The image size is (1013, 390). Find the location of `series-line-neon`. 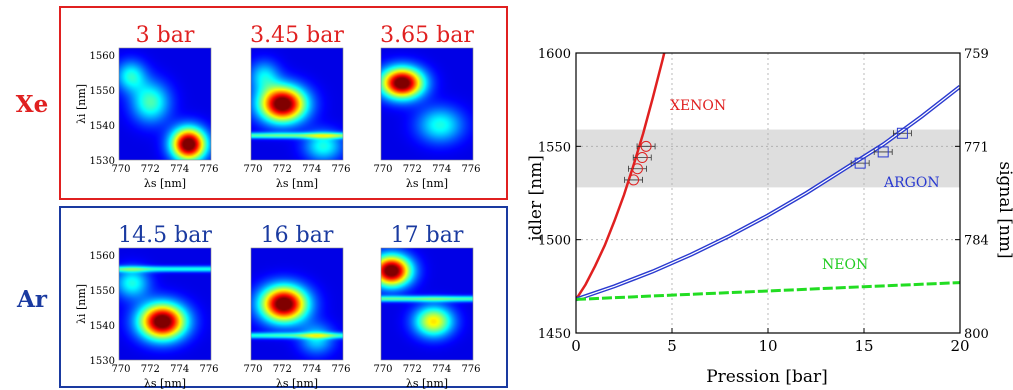

series-line-neon is located at coordinates (768, 291).